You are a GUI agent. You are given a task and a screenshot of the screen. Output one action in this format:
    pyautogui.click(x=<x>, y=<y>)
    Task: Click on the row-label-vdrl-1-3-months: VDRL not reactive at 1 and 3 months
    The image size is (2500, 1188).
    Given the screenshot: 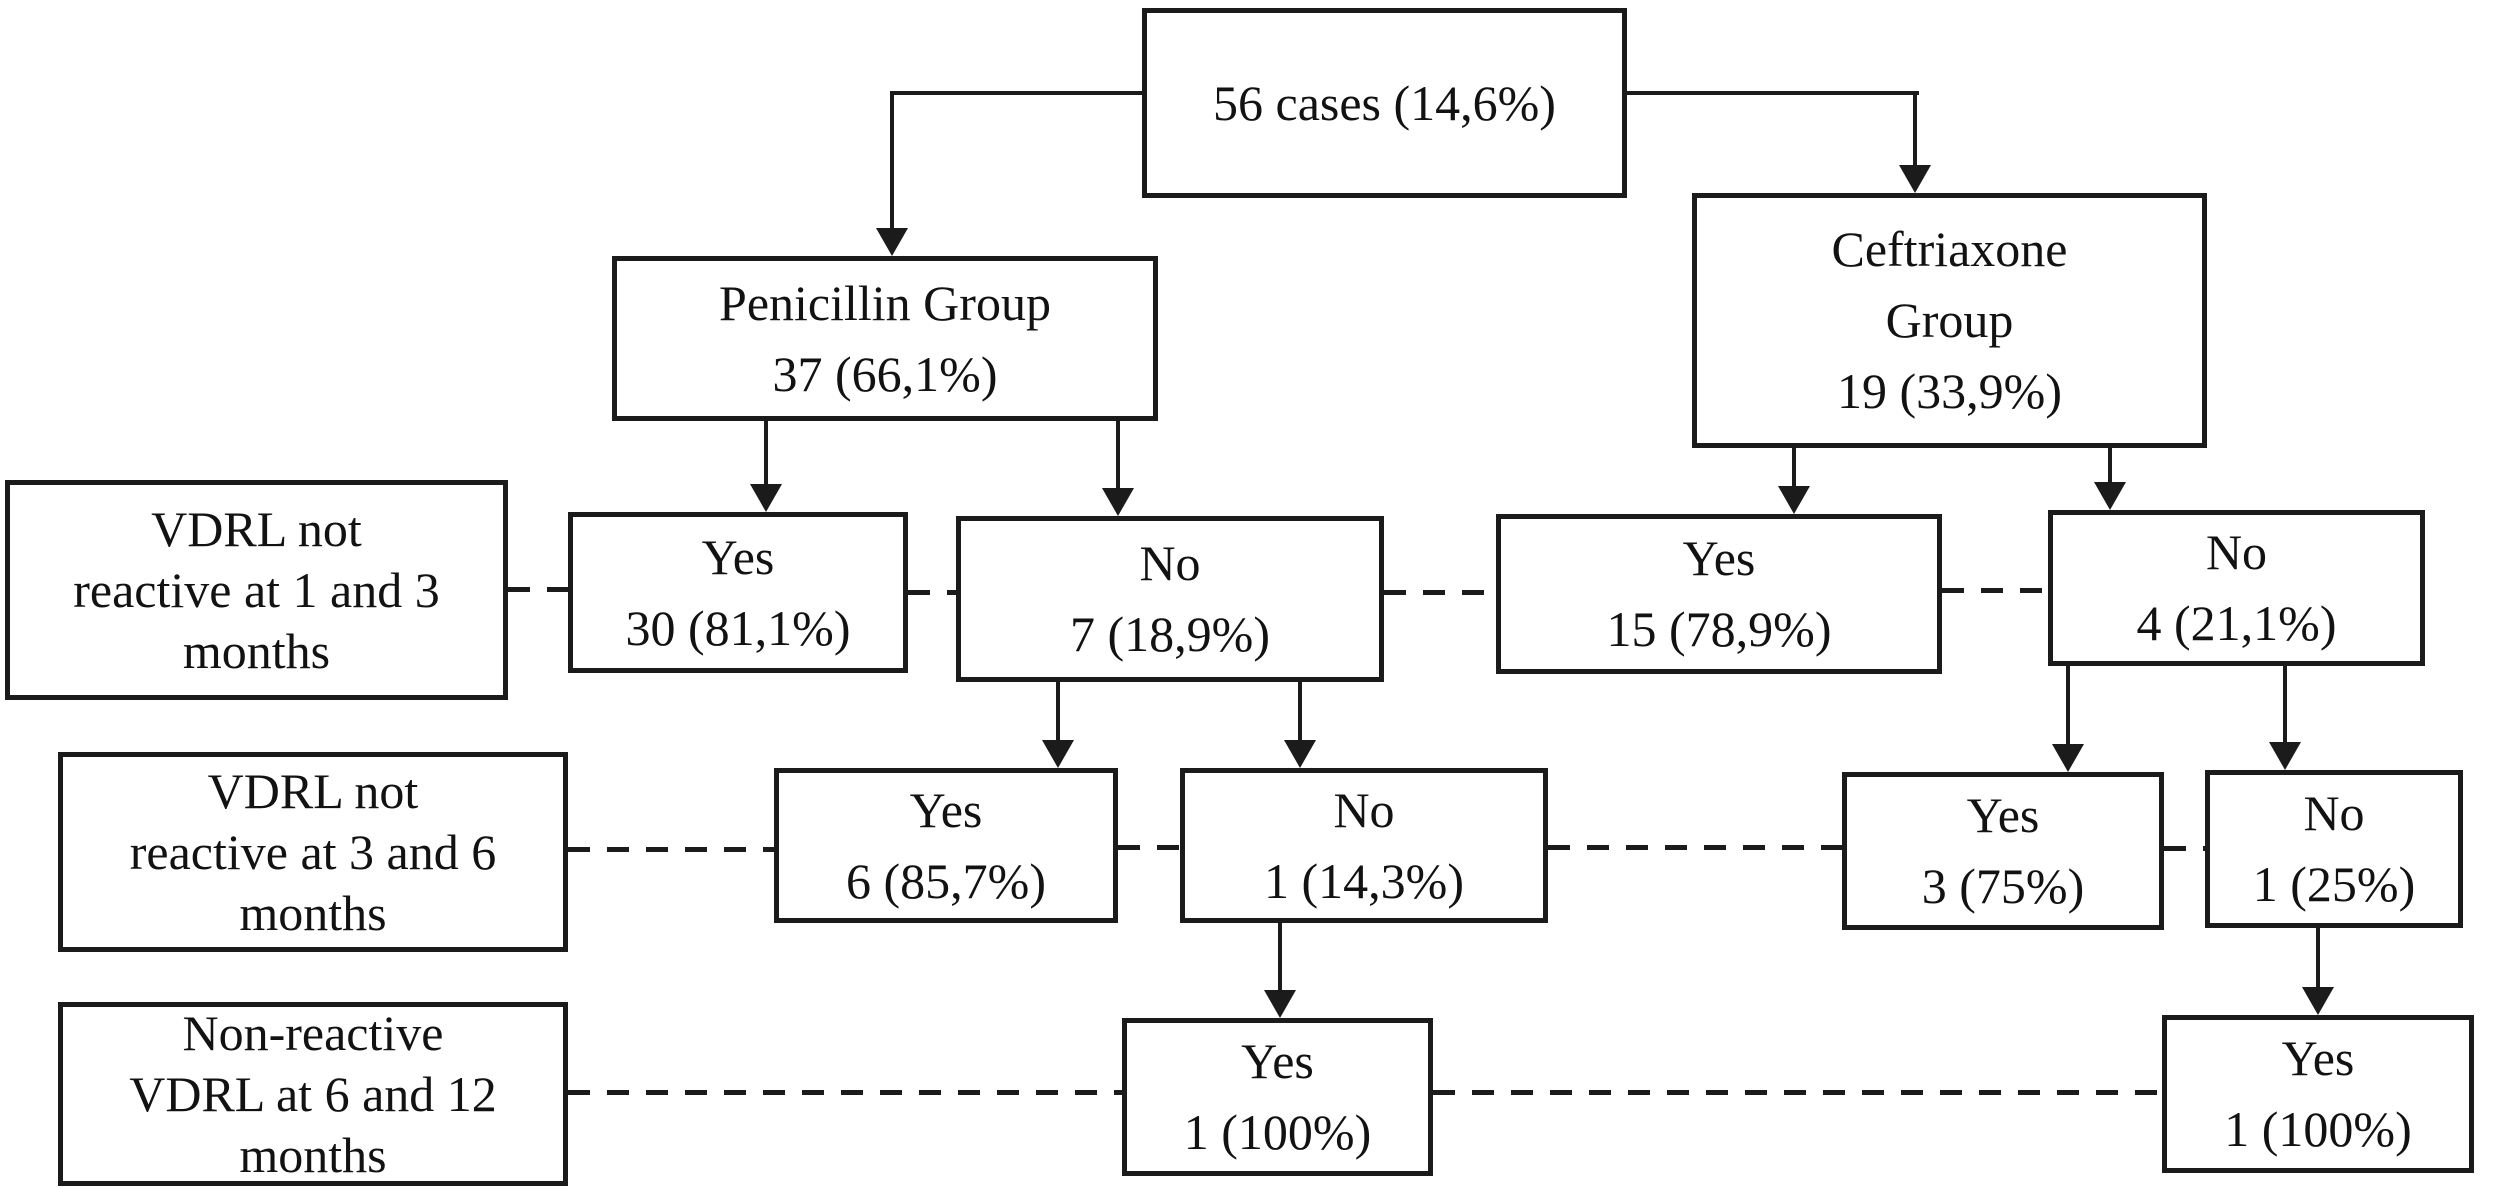 What is the action you would take?
    pyautogui.click(x=256, y=590)
    